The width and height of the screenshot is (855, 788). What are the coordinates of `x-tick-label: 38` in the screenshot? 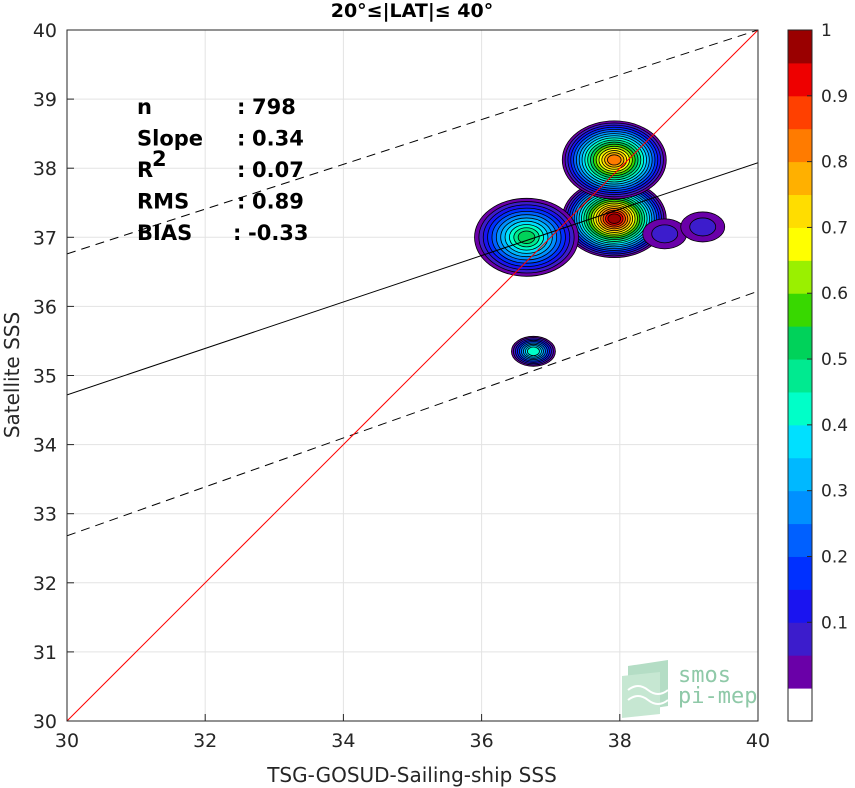 It's located at (620, 741).